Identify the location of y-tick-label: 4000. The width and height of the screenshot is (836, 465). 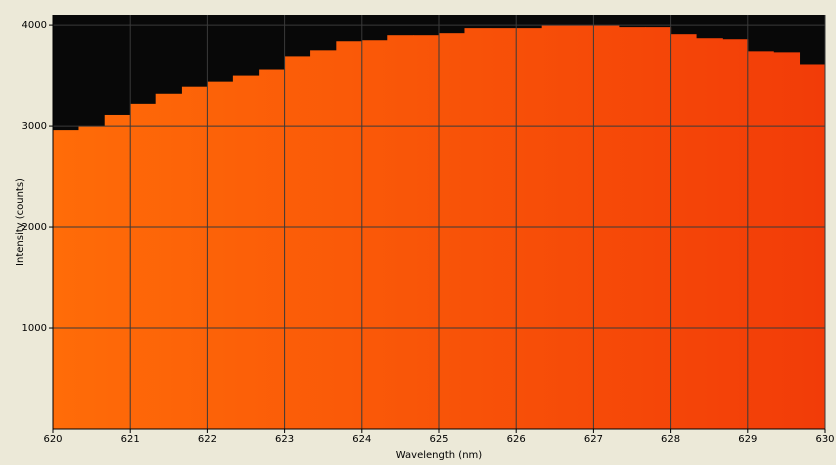
(34, 25).